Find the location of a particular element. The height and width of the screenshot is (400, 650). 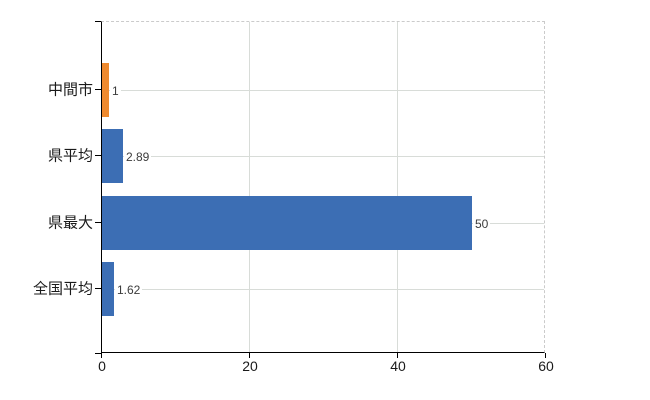

bar-県最大 is located at coordinates (287, 222).